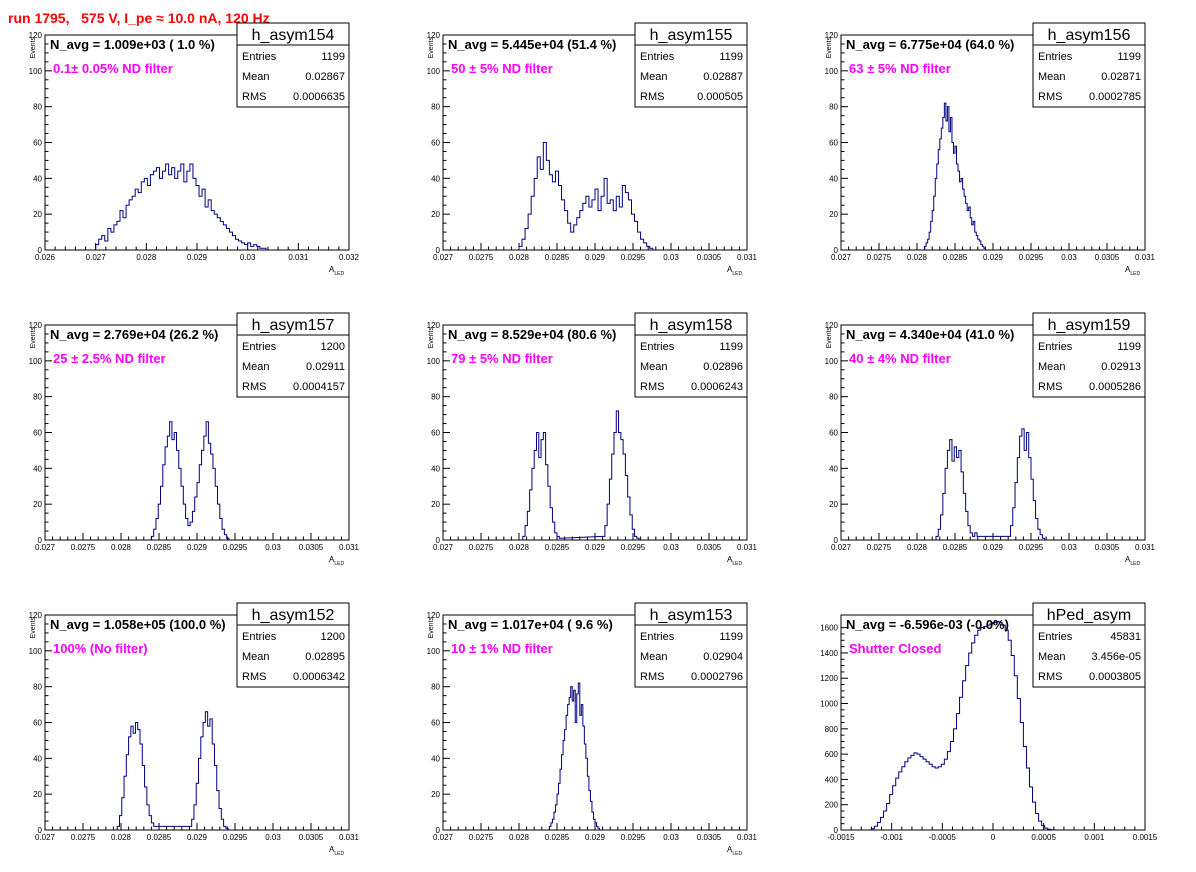 The height and width of the screenshot is (872, 1196). I want to click on x-tick-label: 0, so click(993, 837).